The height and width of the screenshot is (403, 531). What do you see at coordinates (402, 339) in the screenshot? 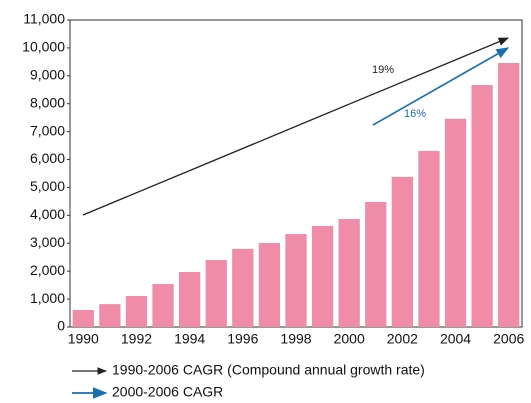
I see `x-tick-label: 2002` at bounding box center [402, 339].